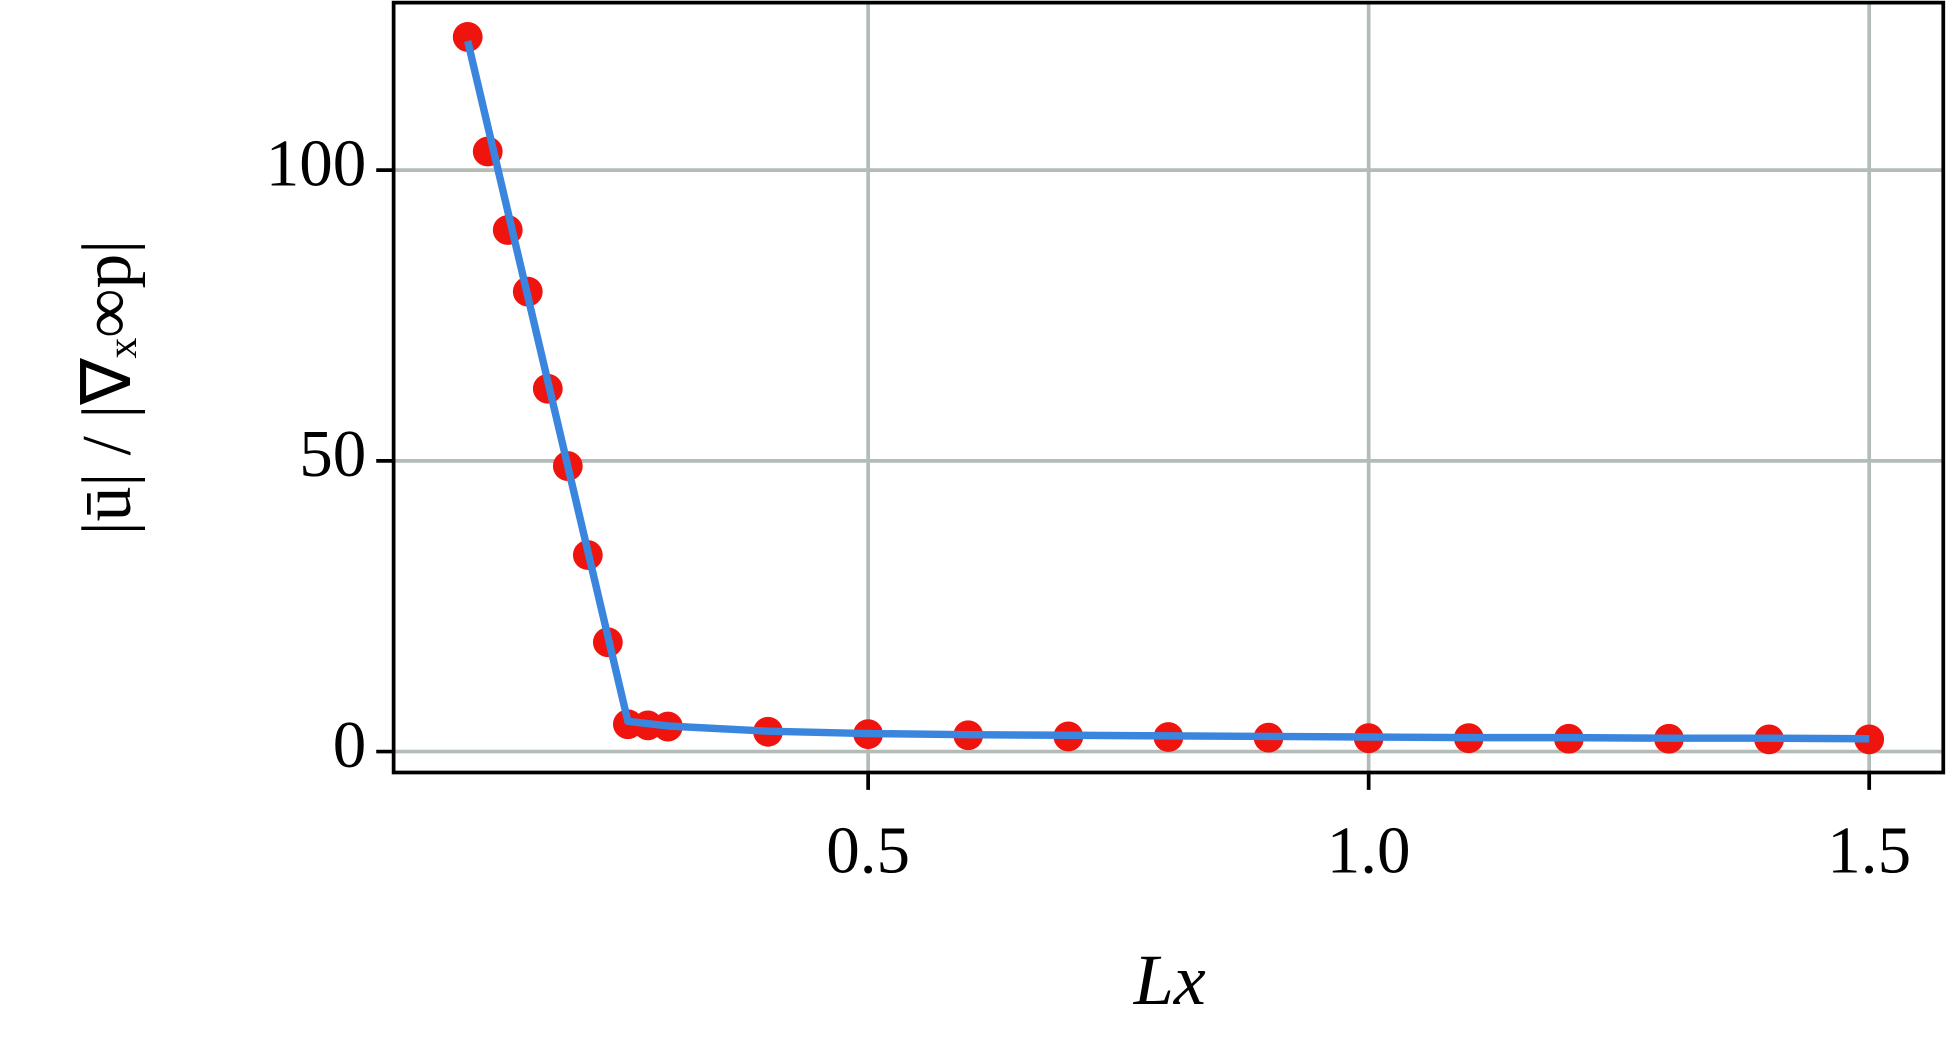  What do you see at coordinates (1169, 980) in the screenshot?
I see `x-axis-label: Lx` at bounding box center [1169, 980].